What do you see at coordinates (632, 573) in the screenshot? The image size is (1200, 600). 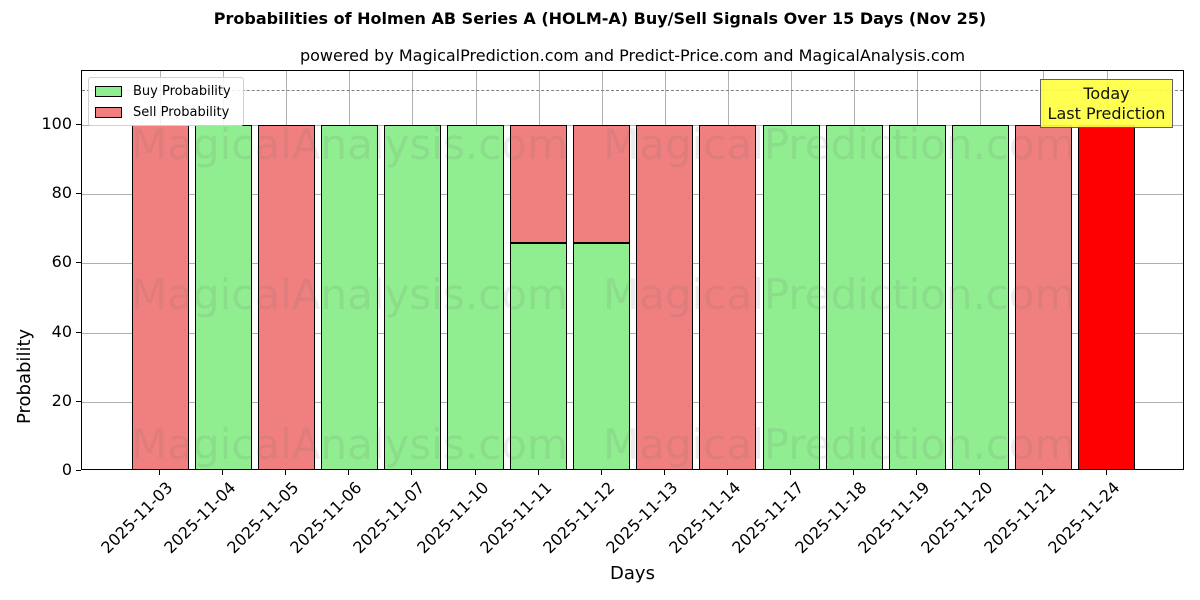 I see `x-axis-label: Days` at bounding box center [632, 573].